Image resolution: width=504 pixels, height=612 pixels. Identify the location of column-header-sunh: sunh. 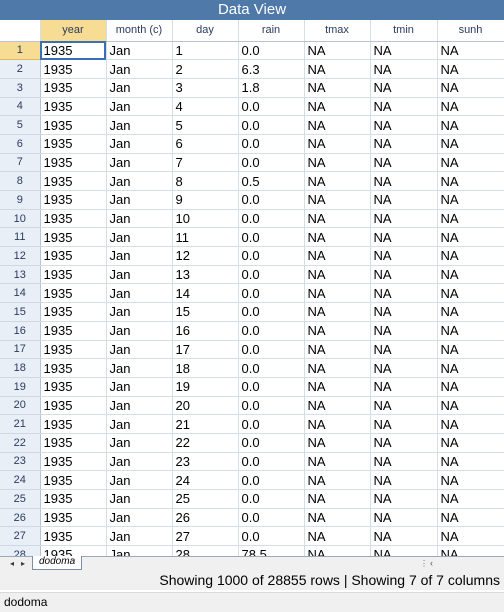
(470, 31).